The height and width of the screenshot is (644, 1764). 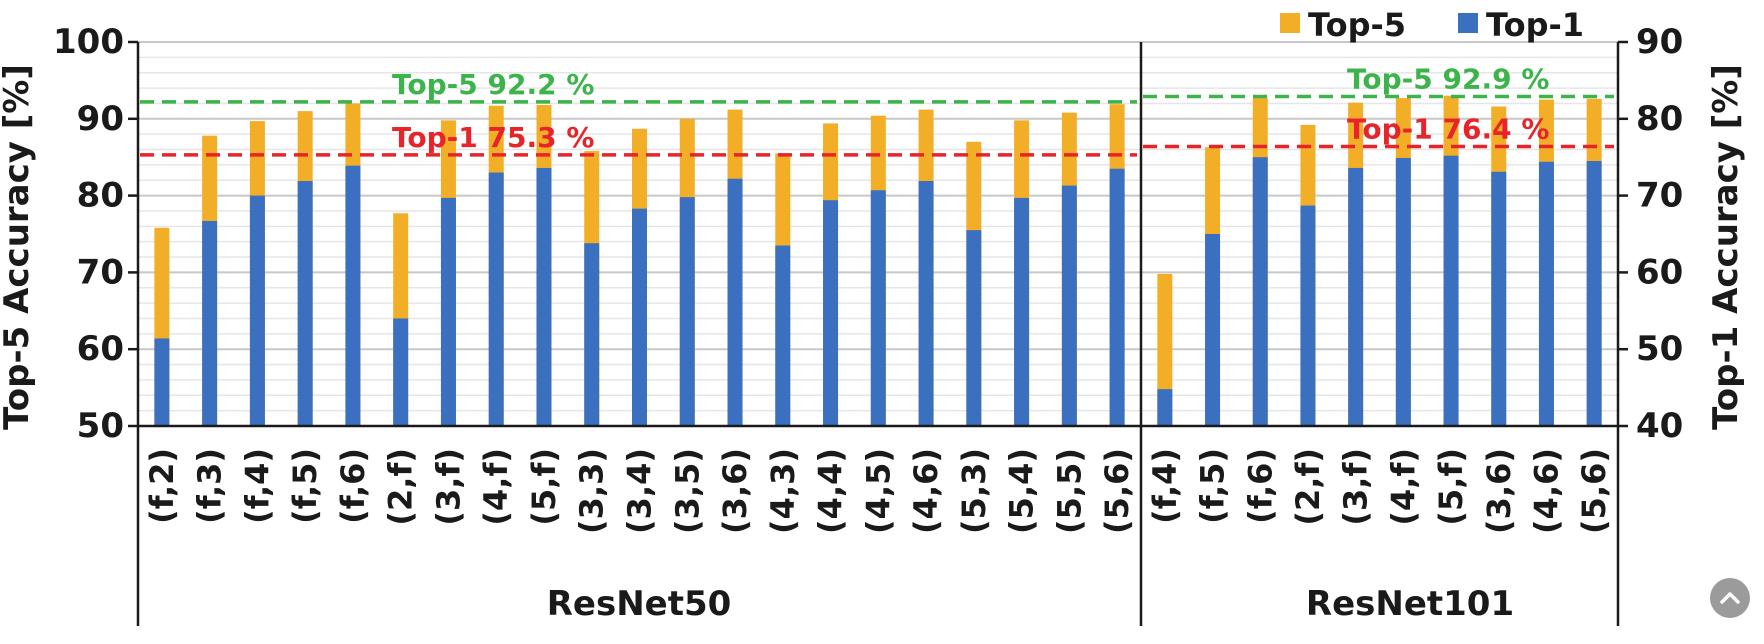 What do you see at coordinates (100, 196) in the screenshot?
I see `left-tick-label: 80` at bounding box center [100, 196].